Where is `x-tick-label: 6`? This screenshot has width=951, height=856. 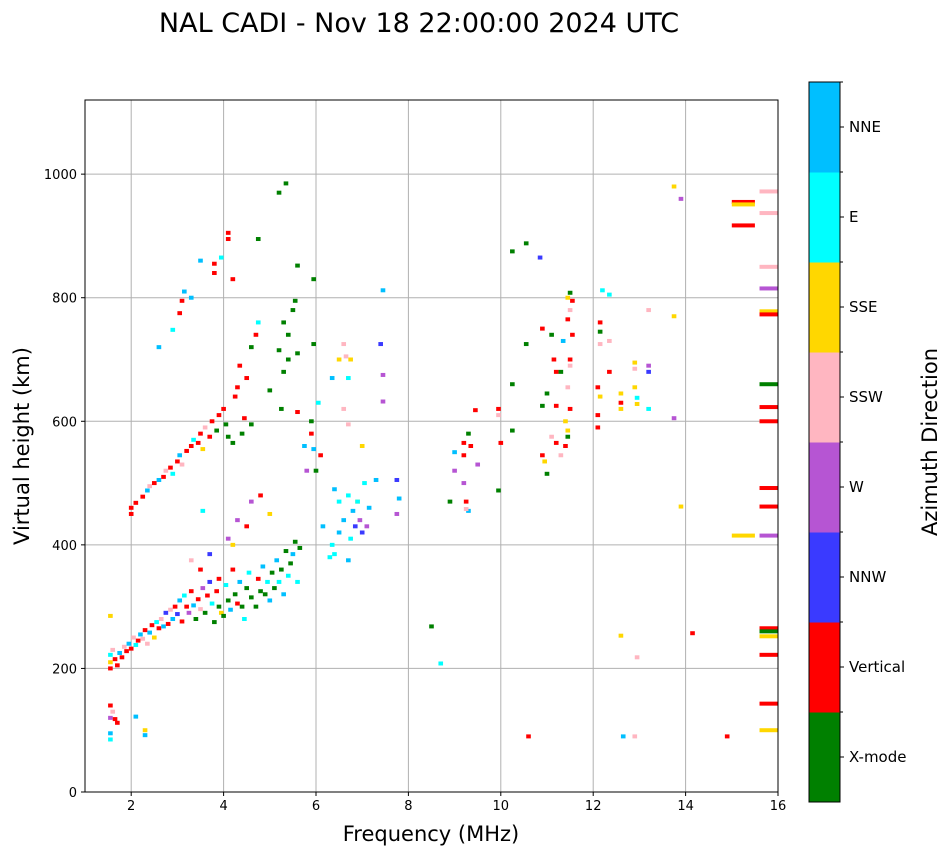 x-tick-label: 6 is located at coordinates (316, 806).